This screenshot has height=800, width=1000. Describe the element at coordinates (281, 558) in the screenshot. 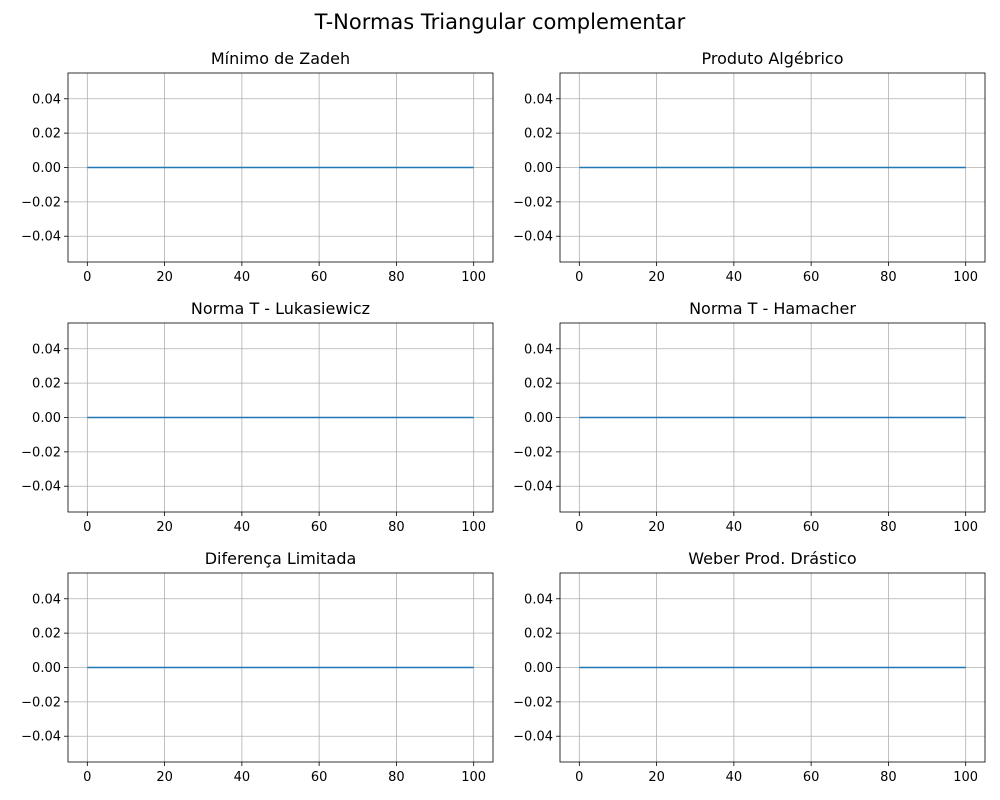

I see `subplot-title: Diferença Limitada` at that location.